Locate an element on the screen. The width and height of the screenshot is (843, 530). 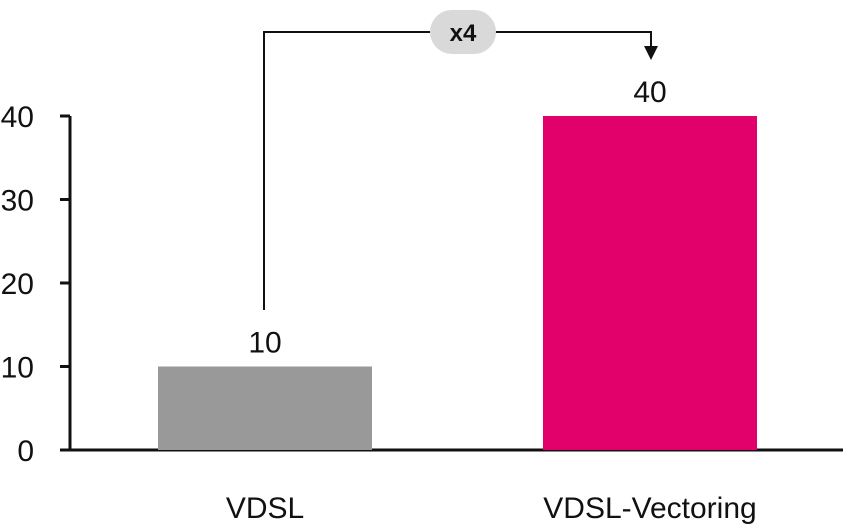
y-ticks: 0 10 20 30 40 is located at coordinates (35, 284).